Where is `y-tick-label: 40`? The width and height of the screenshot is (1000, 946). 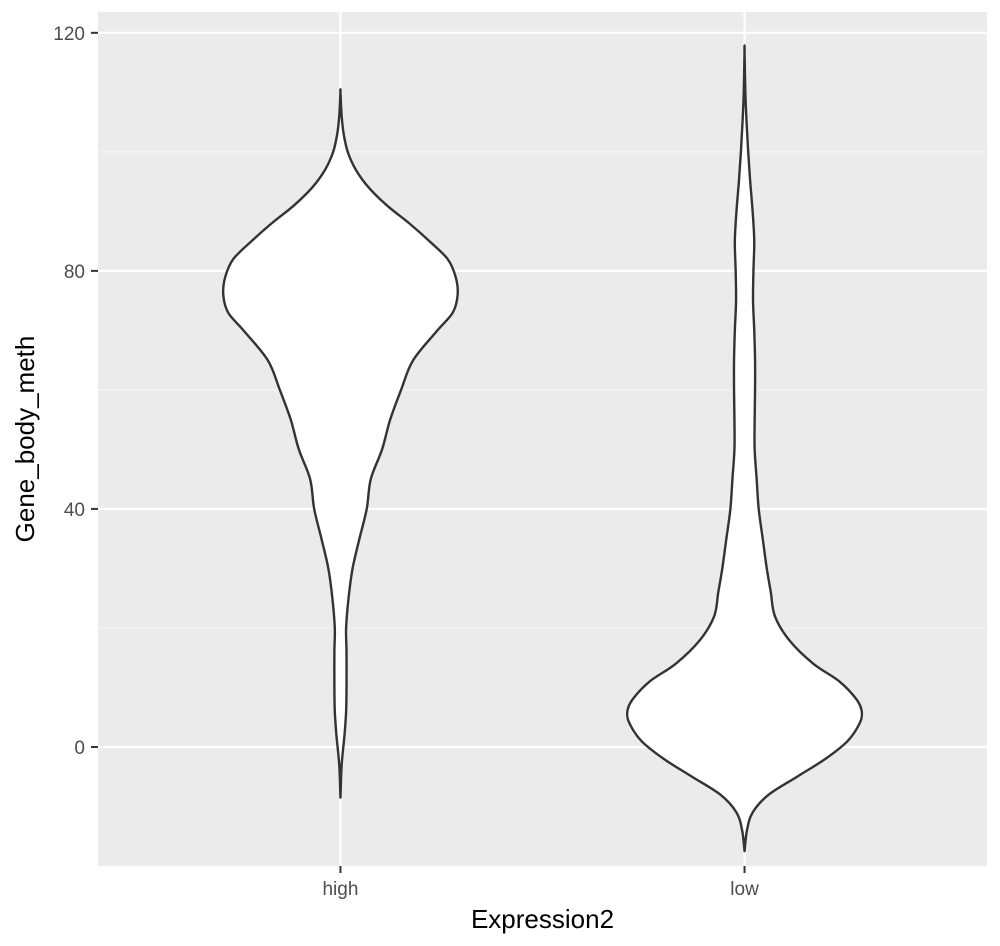 y-tick-label: 40 is located at coordinates (74, 510).